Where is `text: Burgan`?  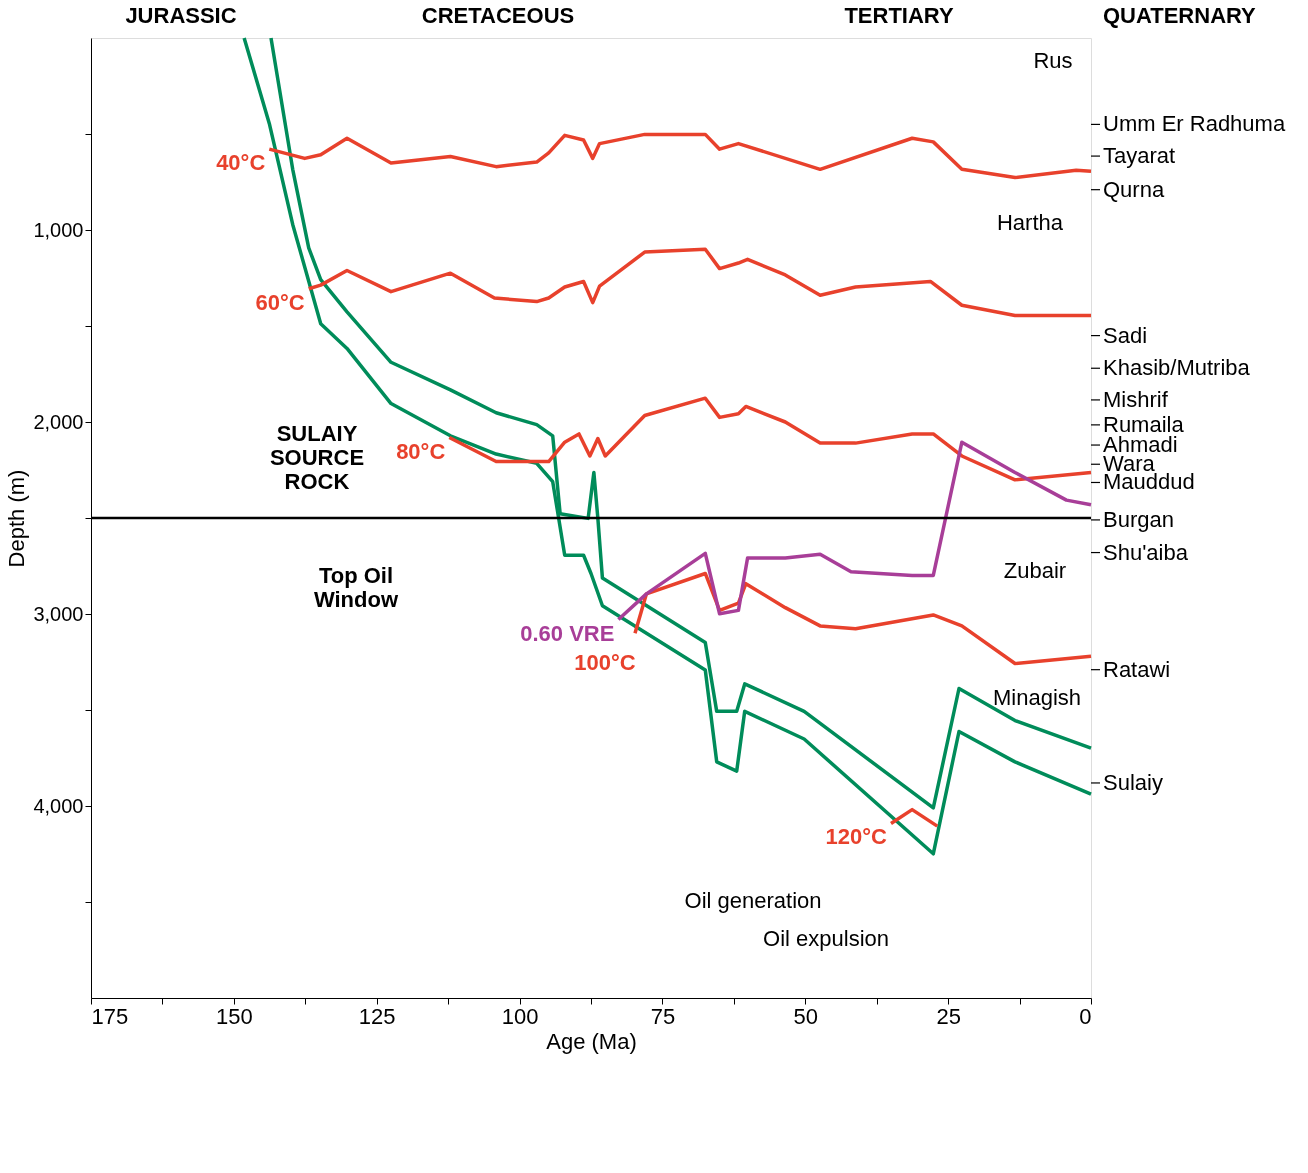
text: Burgan is located at coordinates (1138, 519).